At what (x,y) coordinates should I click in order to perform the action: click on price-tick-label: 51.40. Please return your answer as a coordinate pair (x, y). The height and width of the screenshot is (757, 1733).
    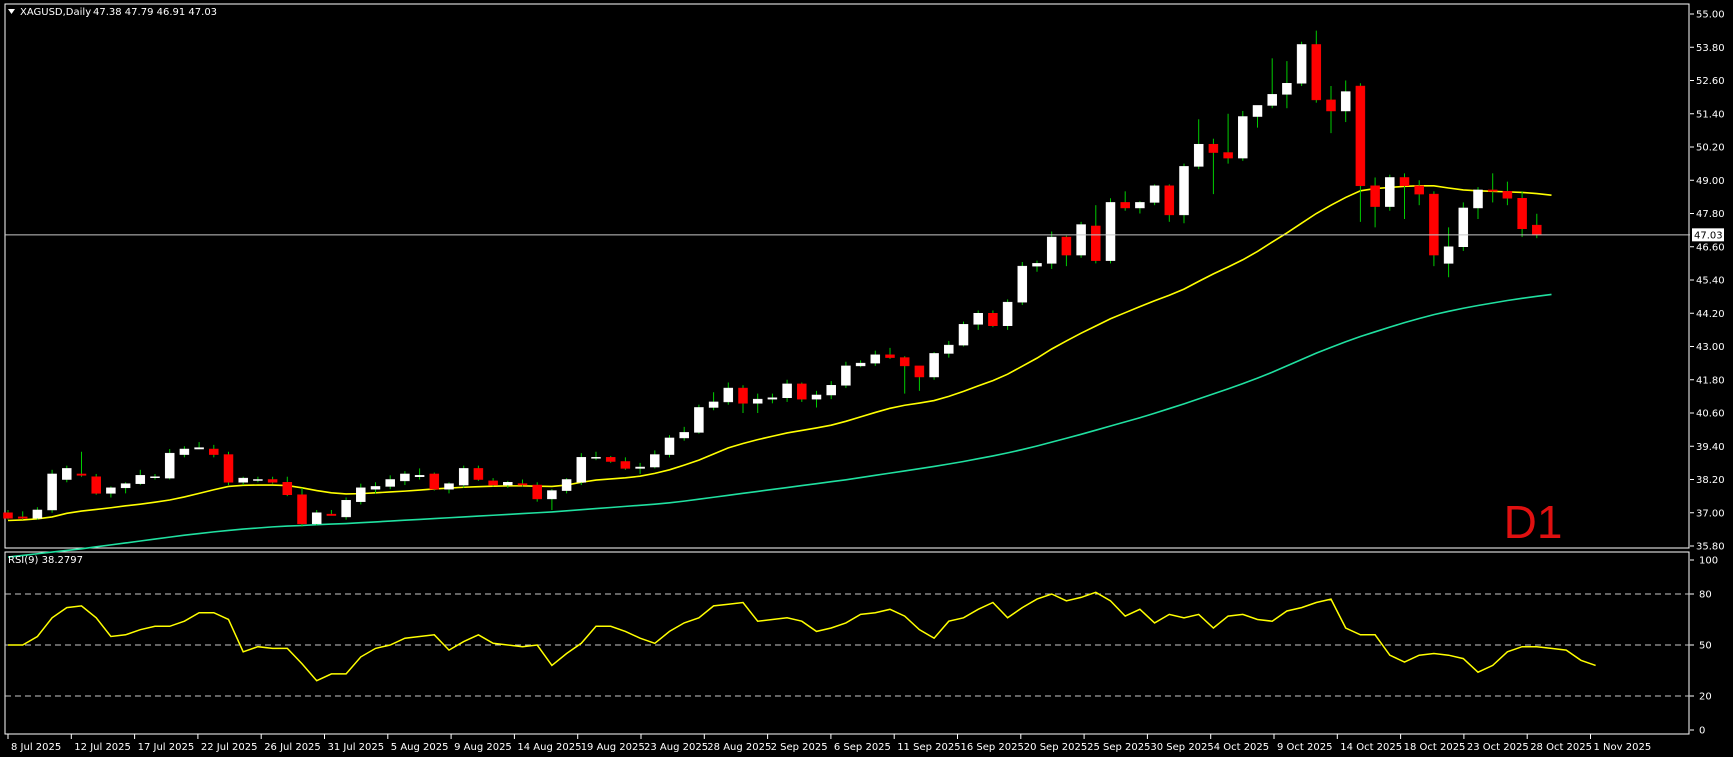
    Looking at the image, I should click on (1710, 114).